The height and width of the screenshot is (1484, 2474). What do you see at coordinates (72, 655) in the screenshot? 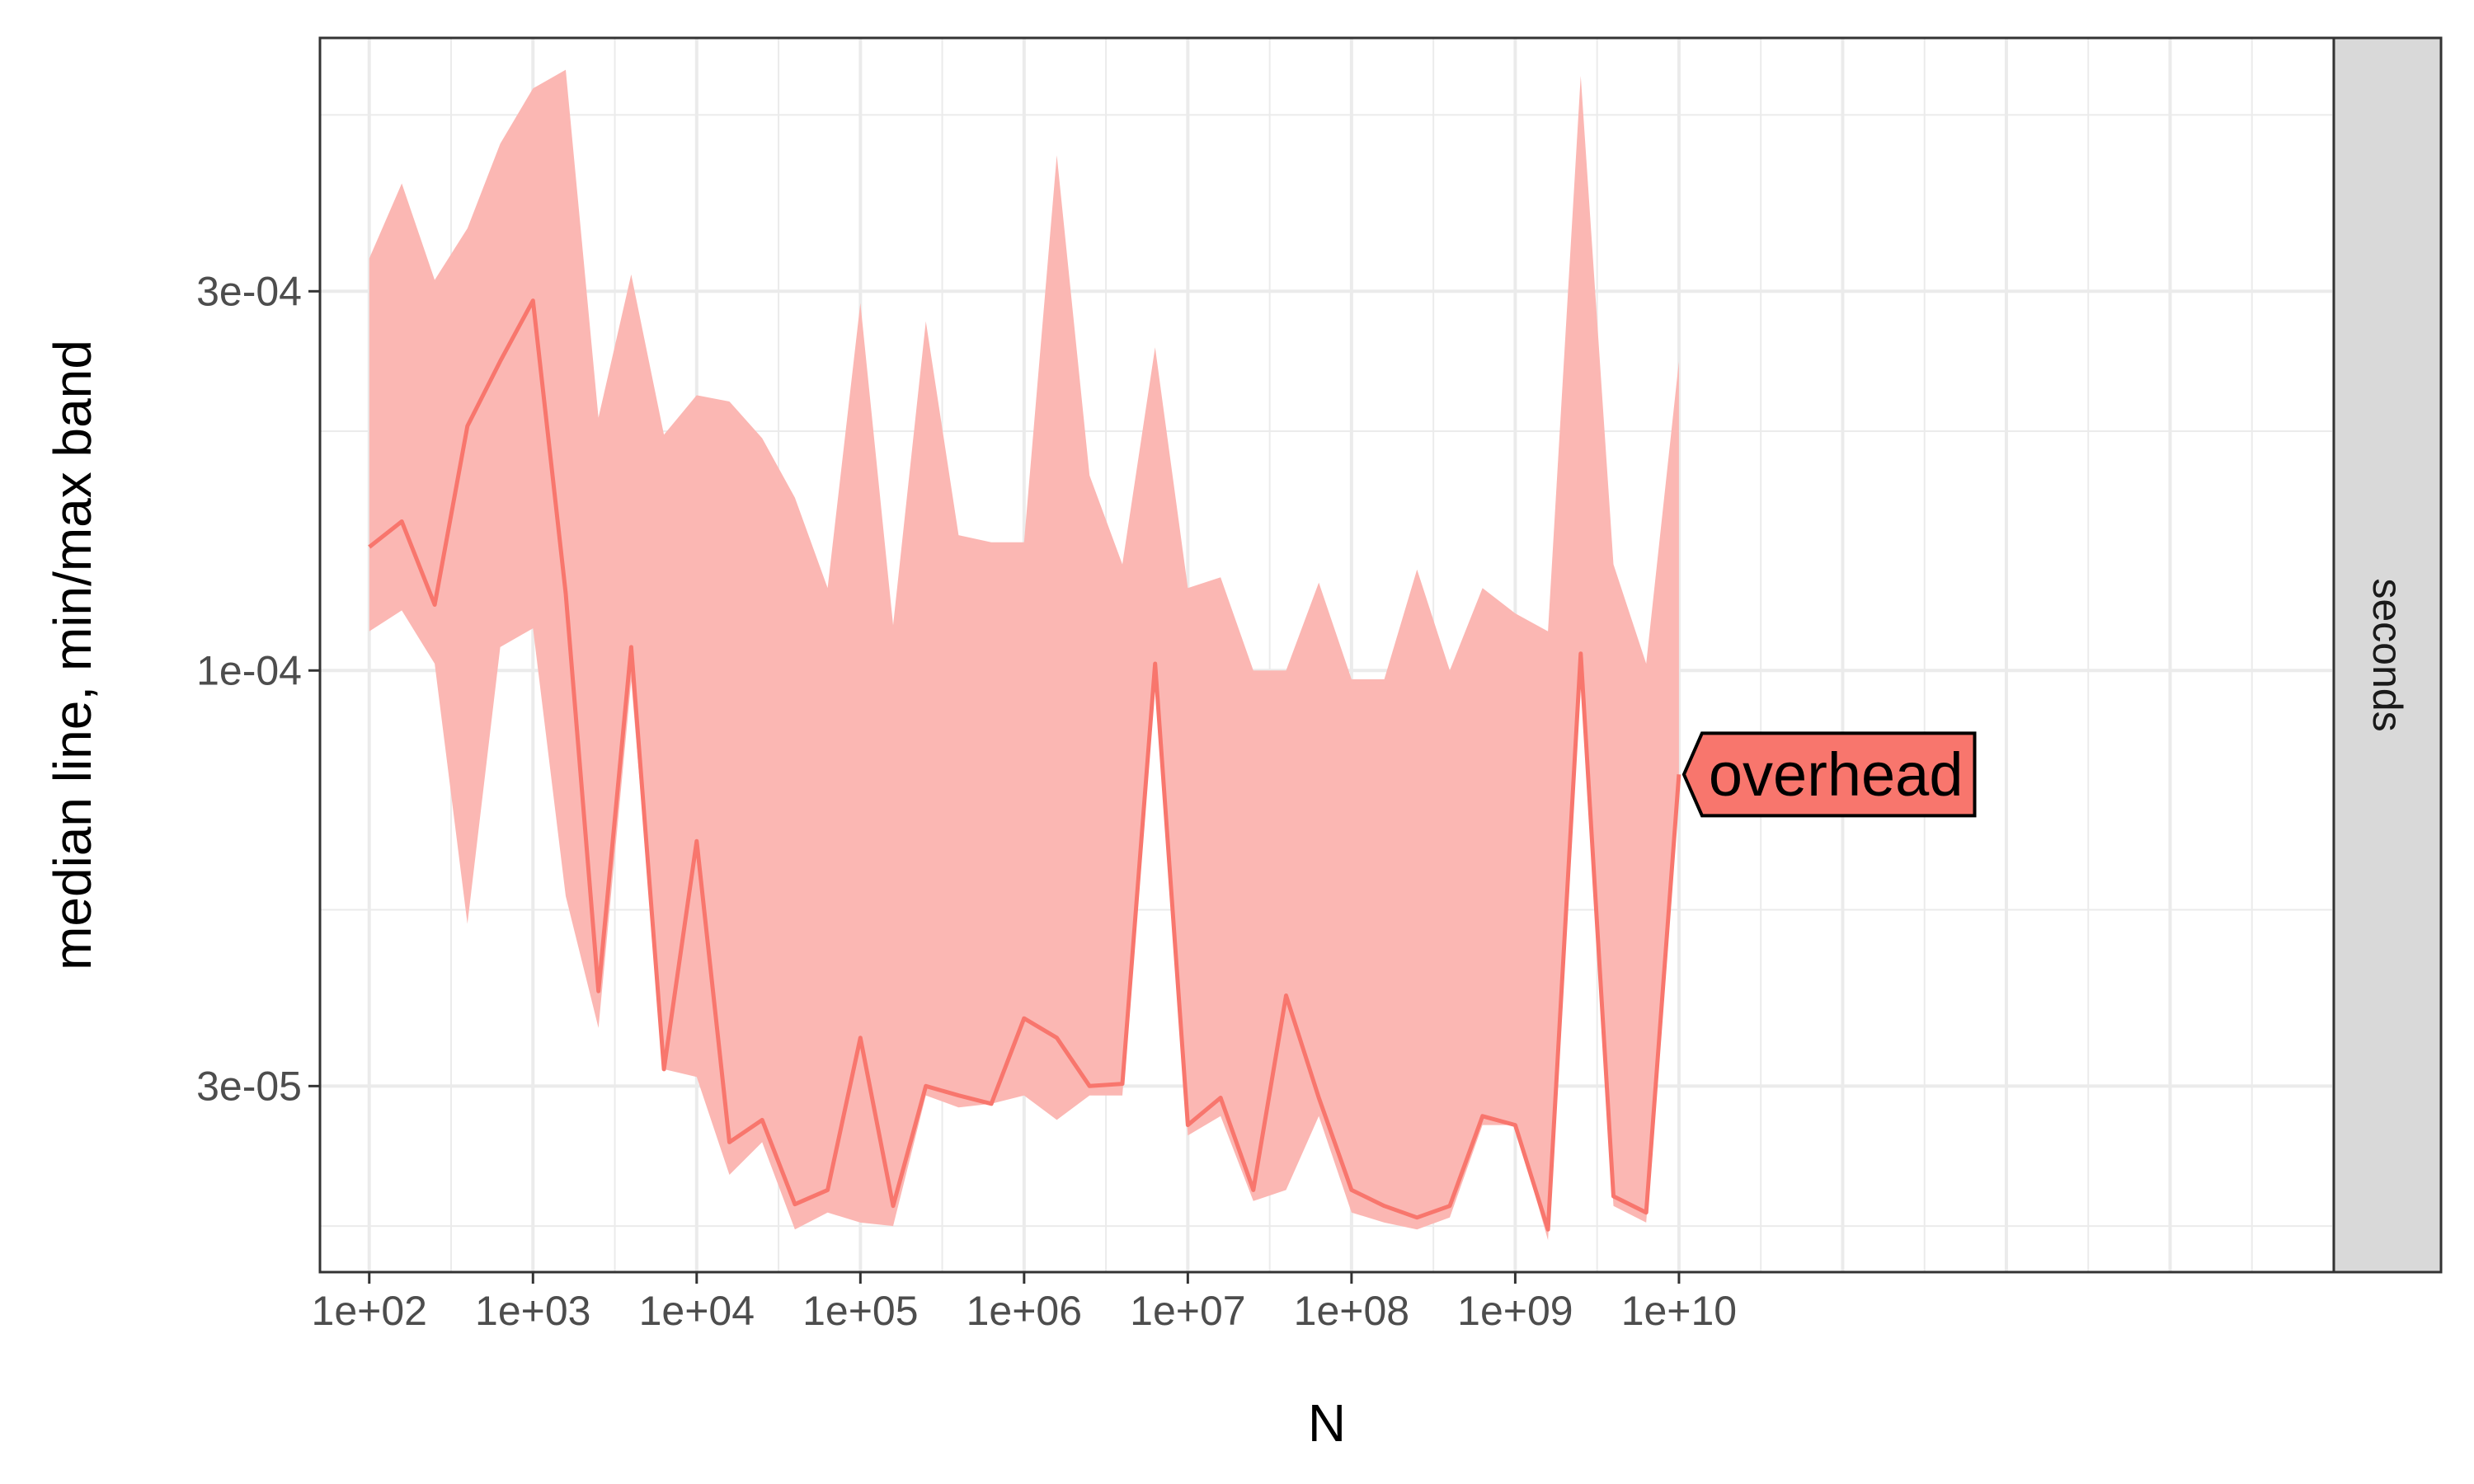
I see `y-axis-title: median line, min/max band` at bounding box center [72, 655].